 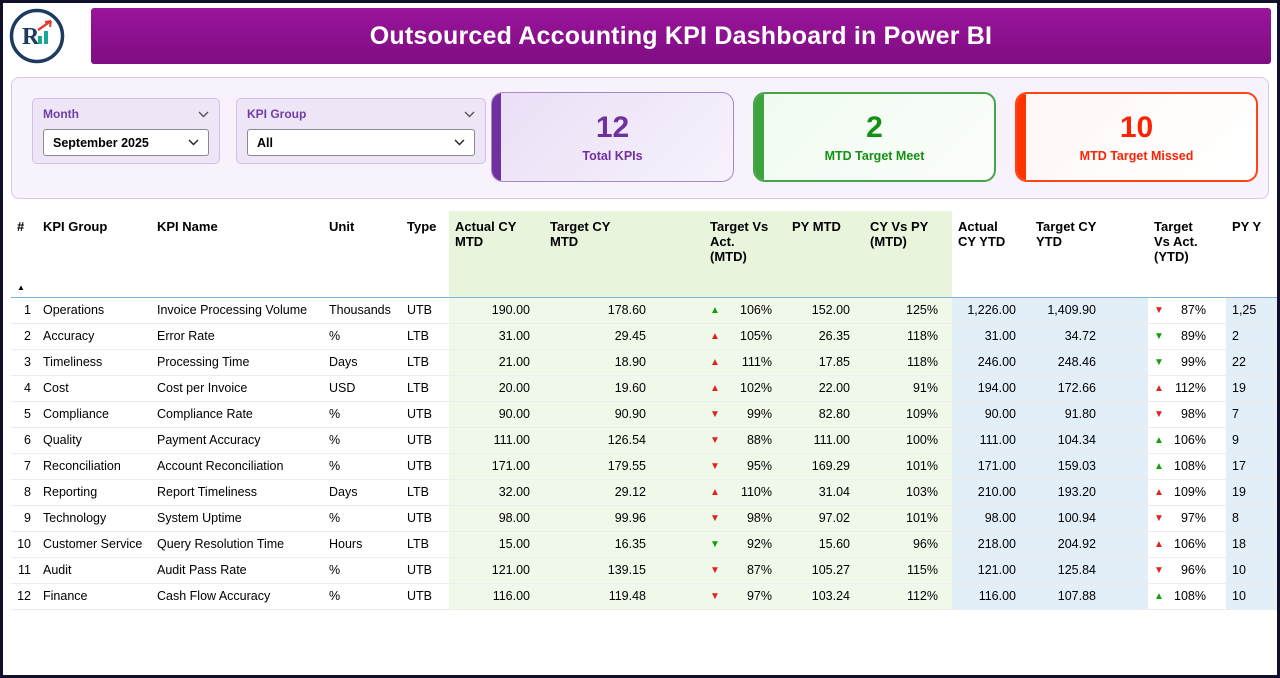 What do you see at coordinates (1089, 570) in the screenshot?
I see `cell: 125.84` at bounding box center [1089, 570].